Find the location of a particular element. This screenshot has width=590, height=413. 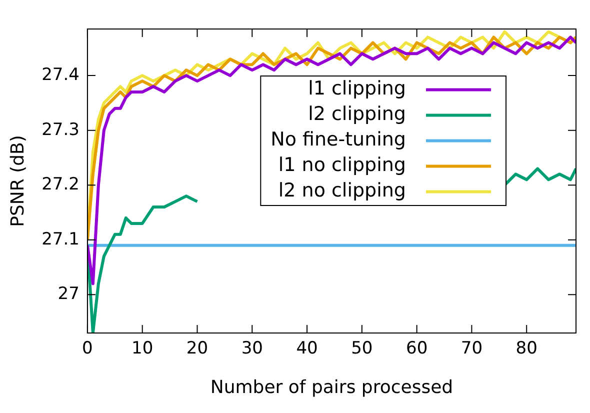

x-tick-label: 60 is located at coordinates (417, 348).